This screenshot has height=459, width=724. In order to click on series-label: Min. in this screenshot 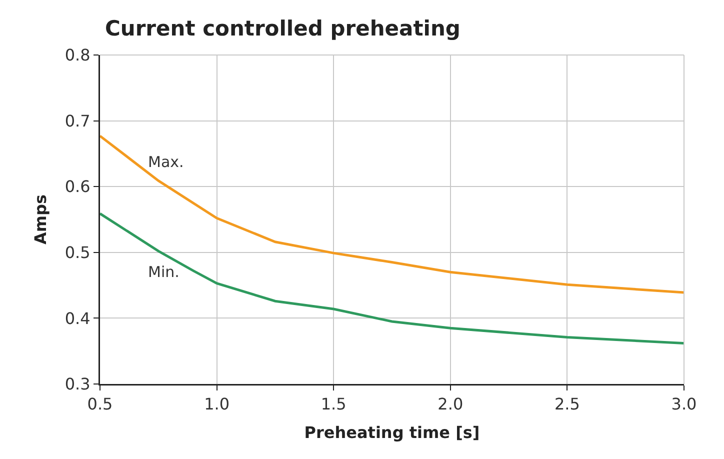, I will do `click(164, 272)`.